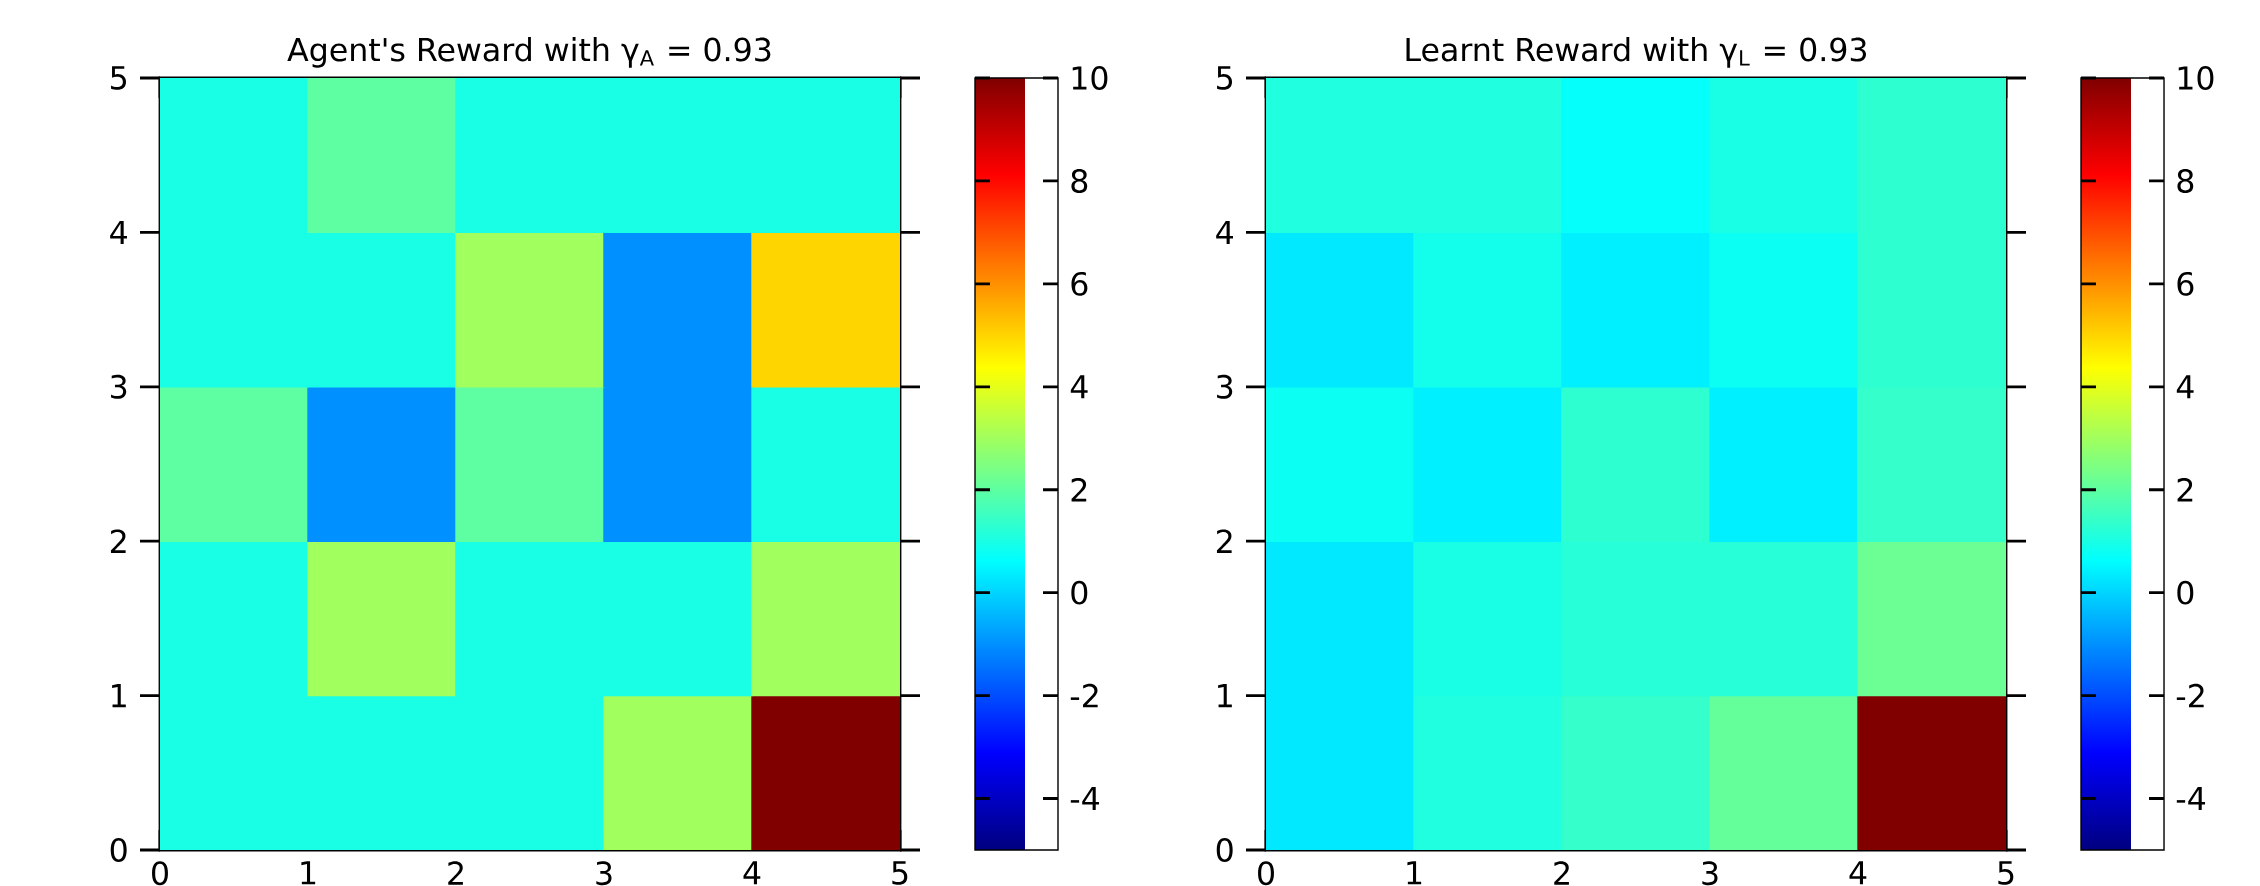 Image resolution: width=2260 pixels, height=886 pixels. What do you see at coordinates (1636, 52) in the screenshot?
I see `chart-title: Learnt Reward with γ$_{L}$ = 0.93` at bounding box center [1636, 52].